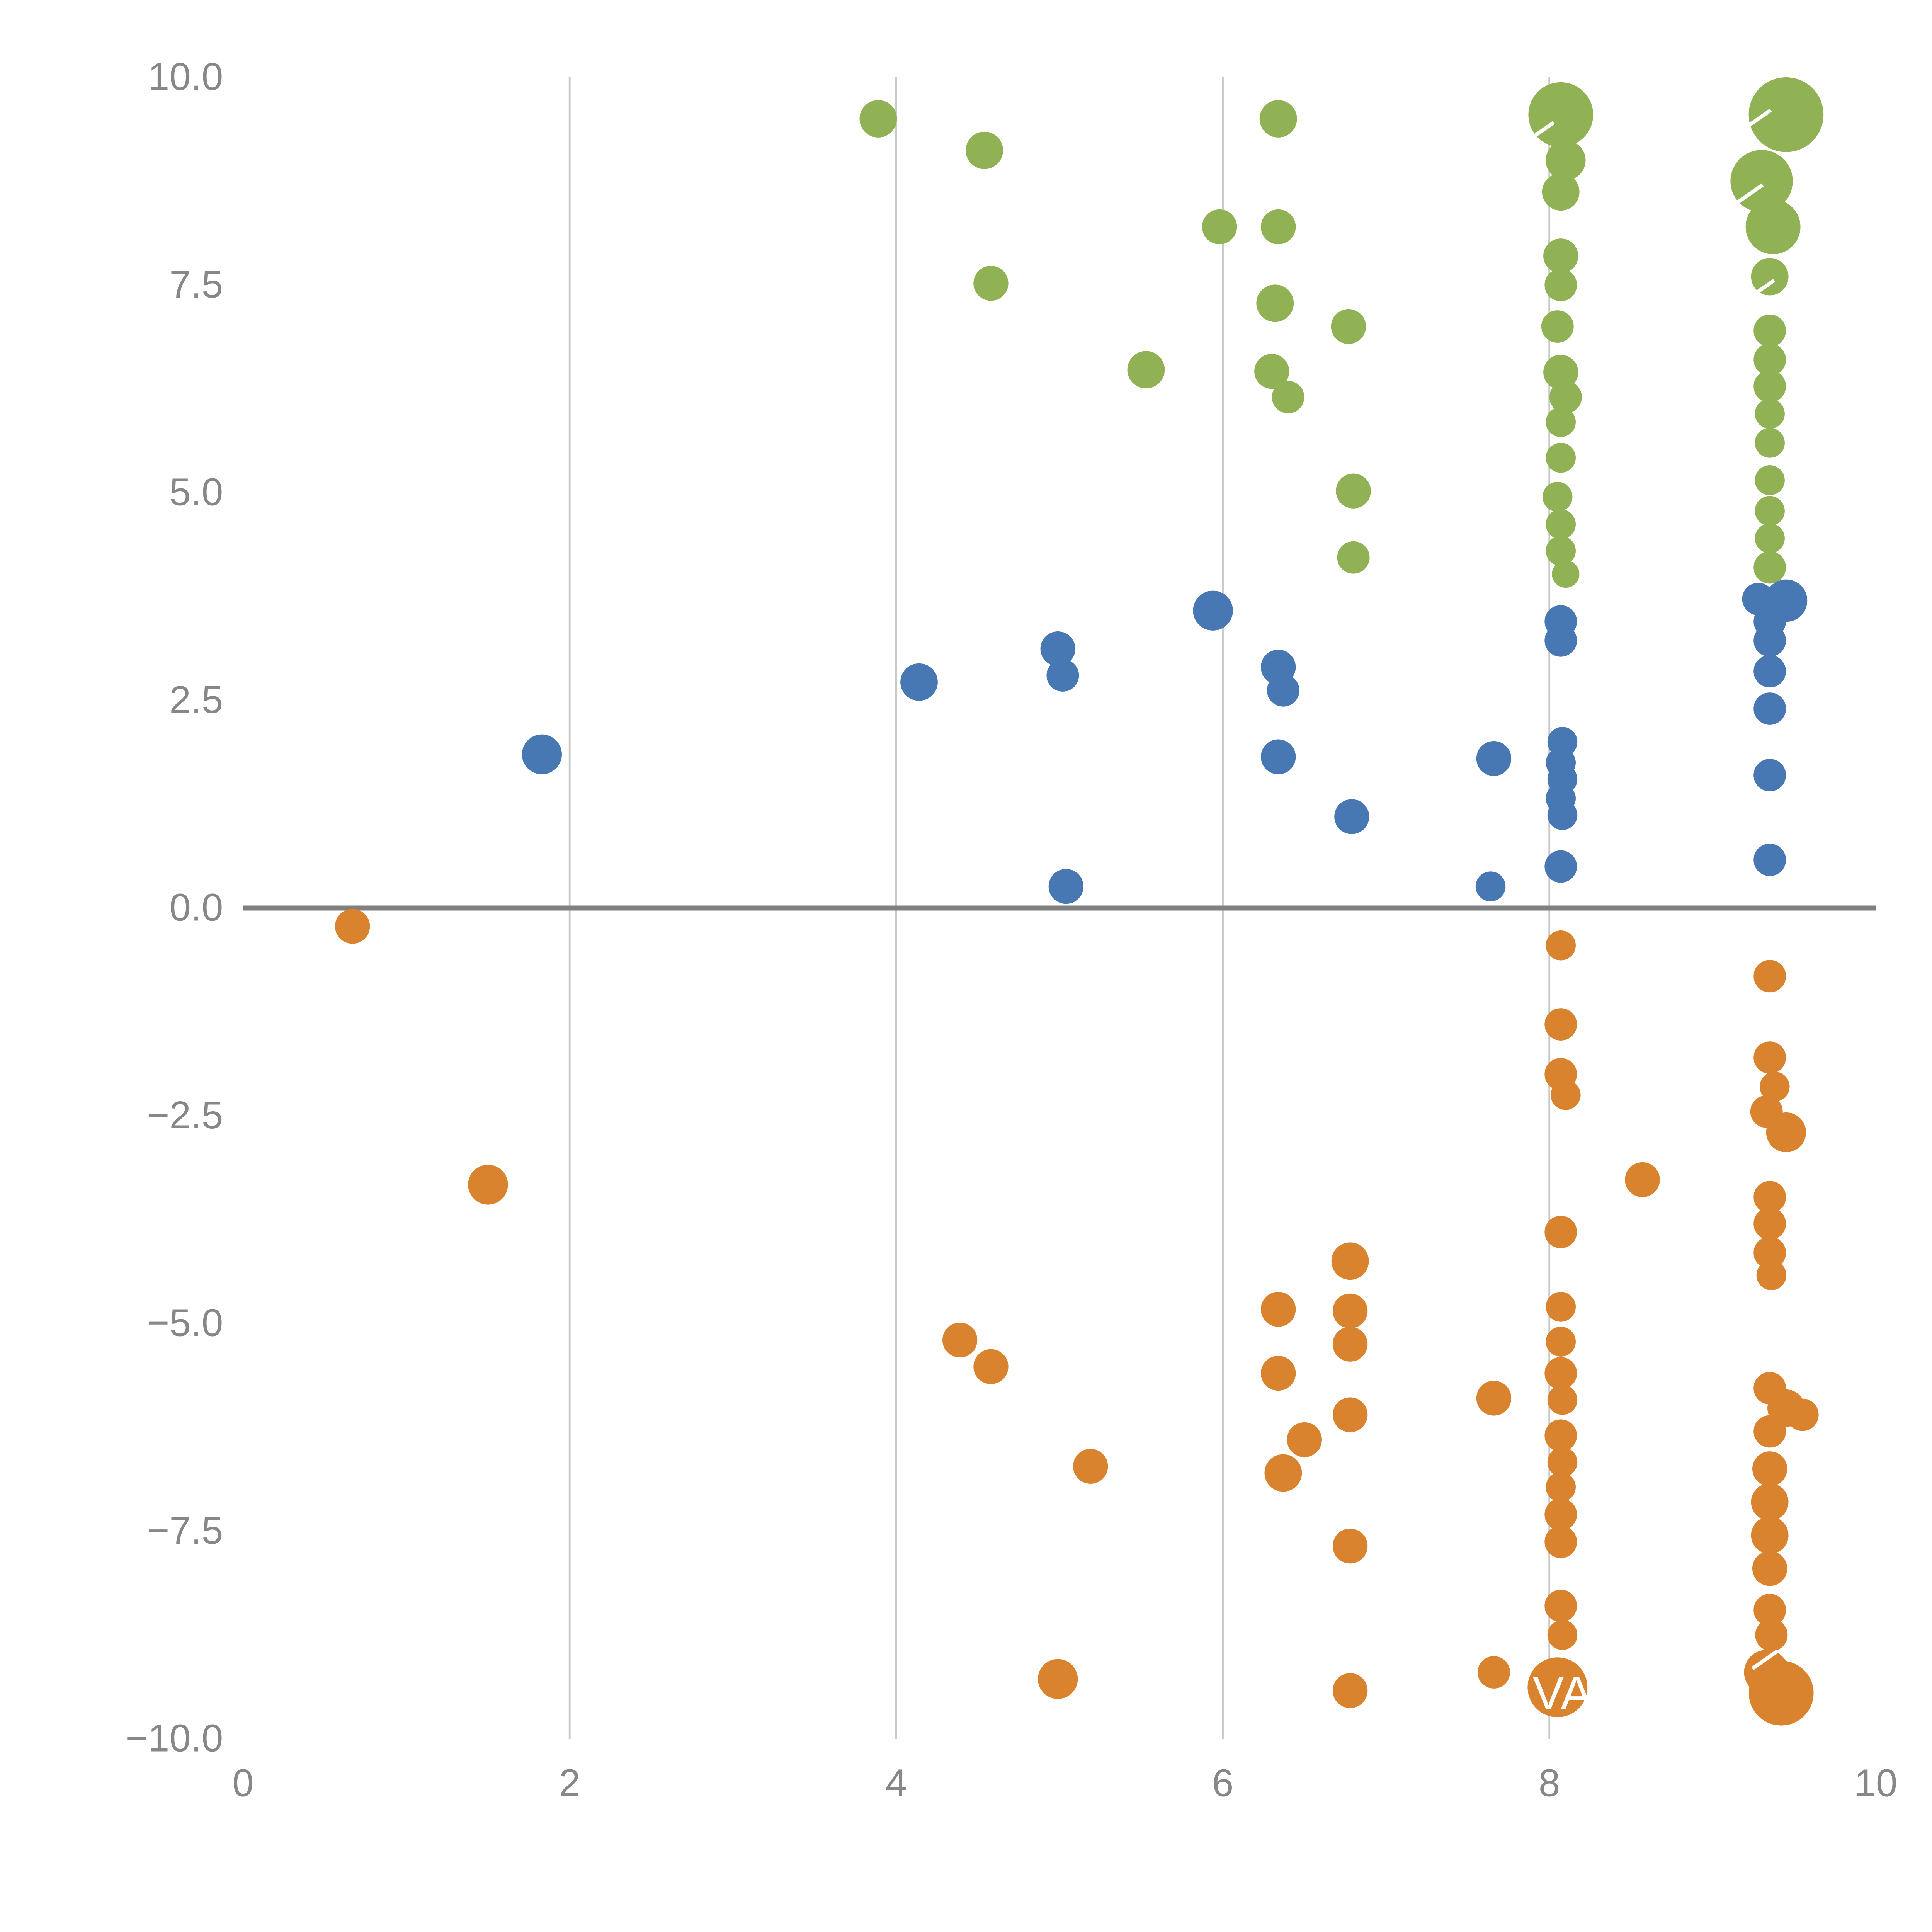 This screenshot has width=1932, height=1932. I want to click on y-tick-label: −10.0, so click(174, 1738).